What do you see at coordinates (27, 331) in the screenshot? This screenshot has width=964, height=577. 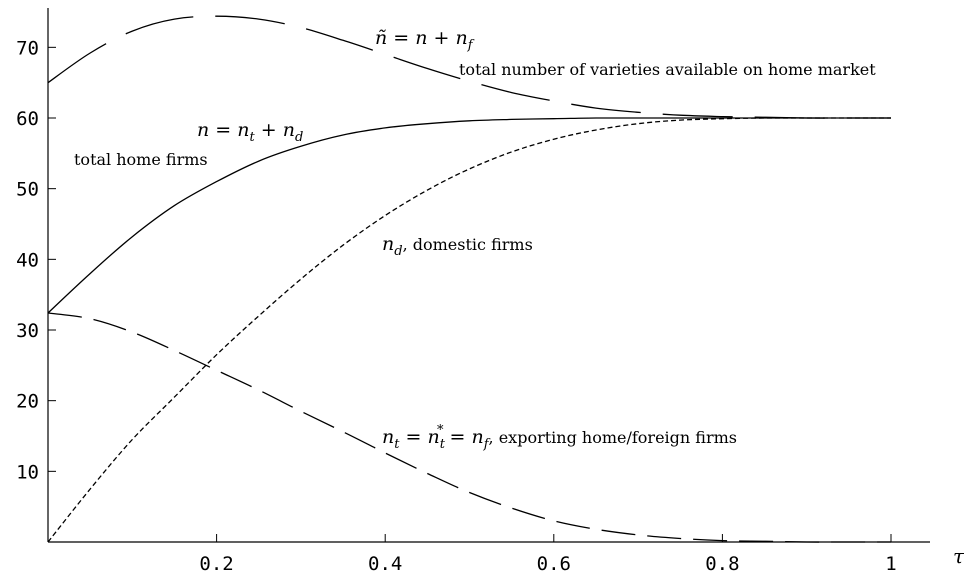 I see `y-tick-label: 30` at bounding box center [27, 331].